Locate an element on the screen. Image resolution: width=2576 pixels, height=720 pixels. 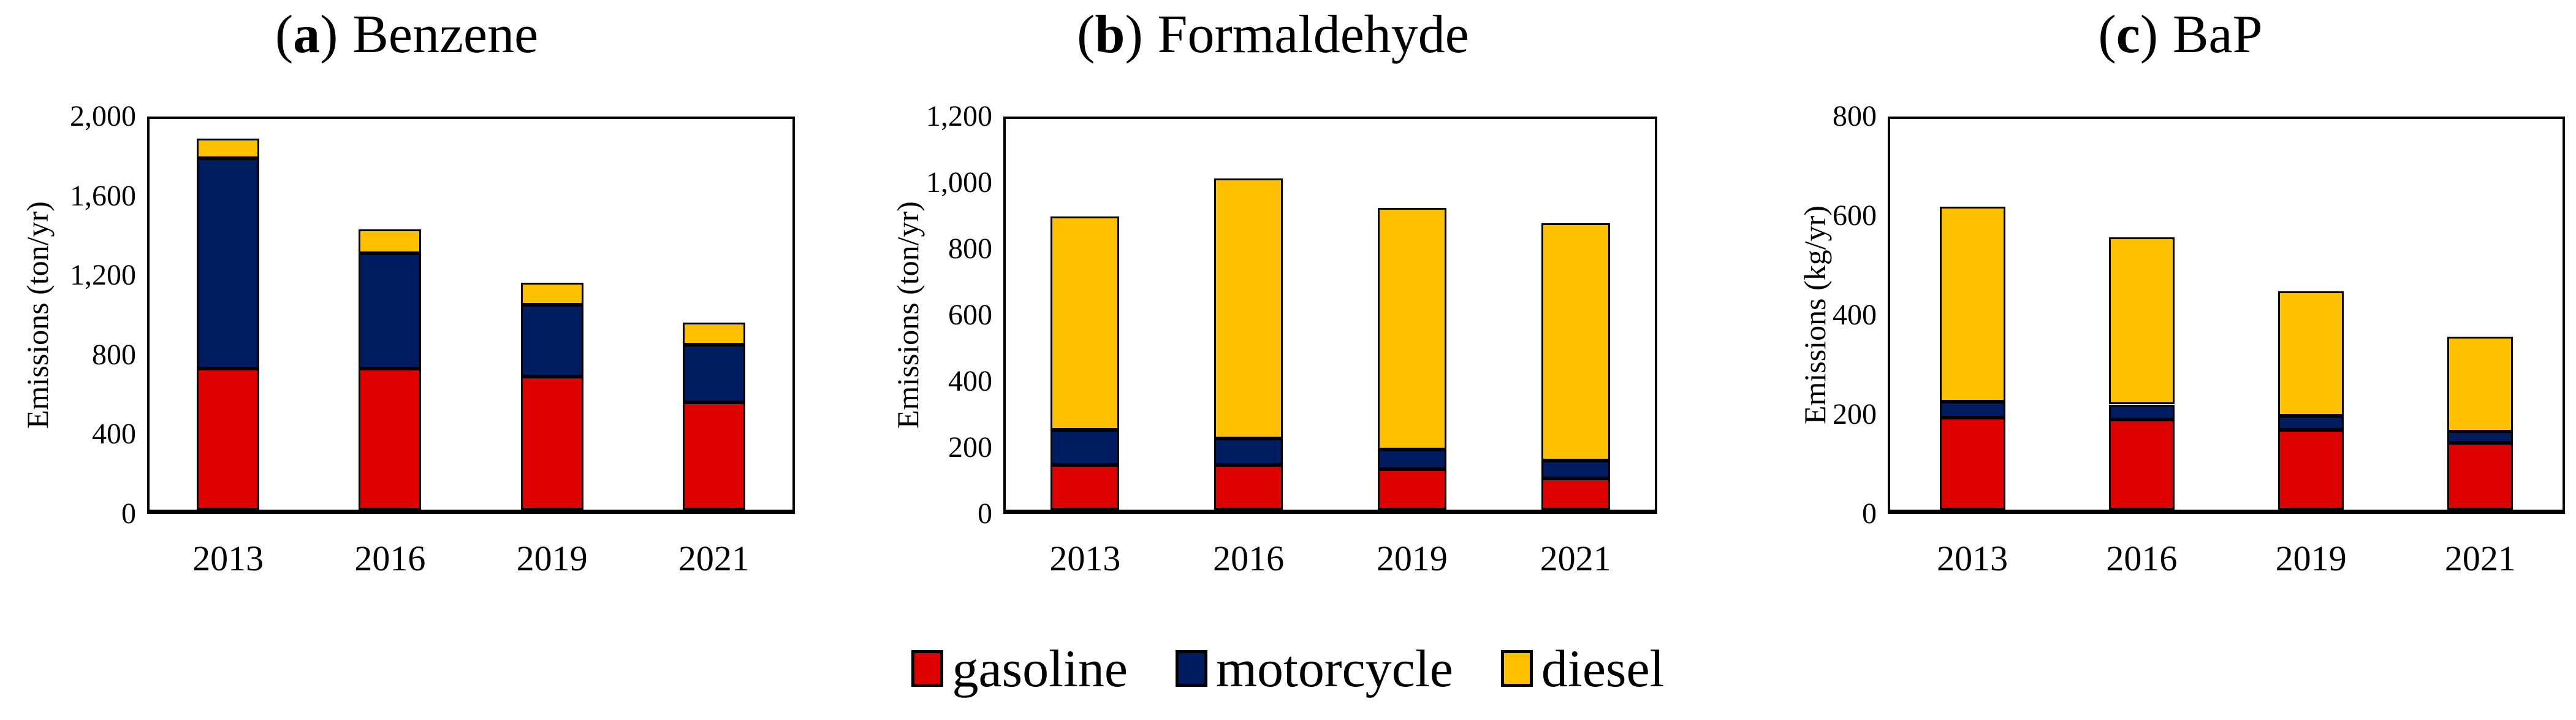
legend-item-diesel: diesel is located at coordinates (1582, 669).